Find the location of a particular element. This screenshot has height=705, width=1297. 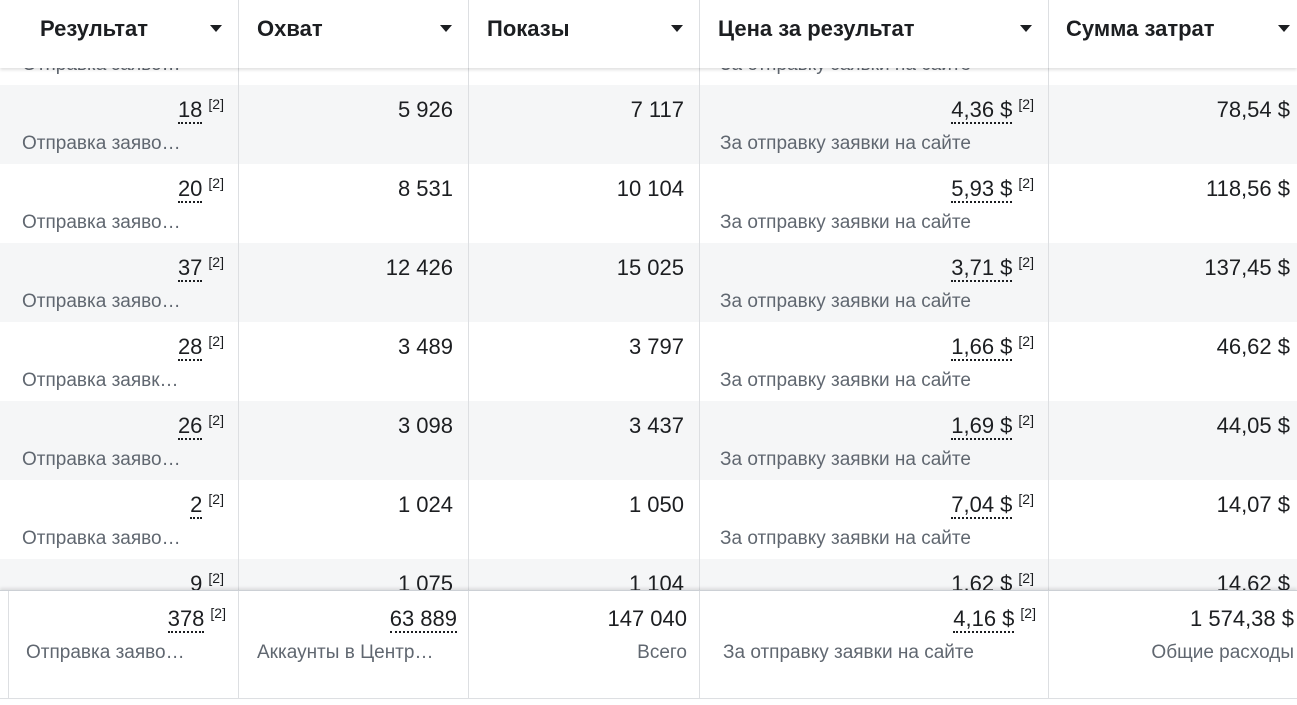

spend: 46,62 $ is located at coordinates (1253, 346).